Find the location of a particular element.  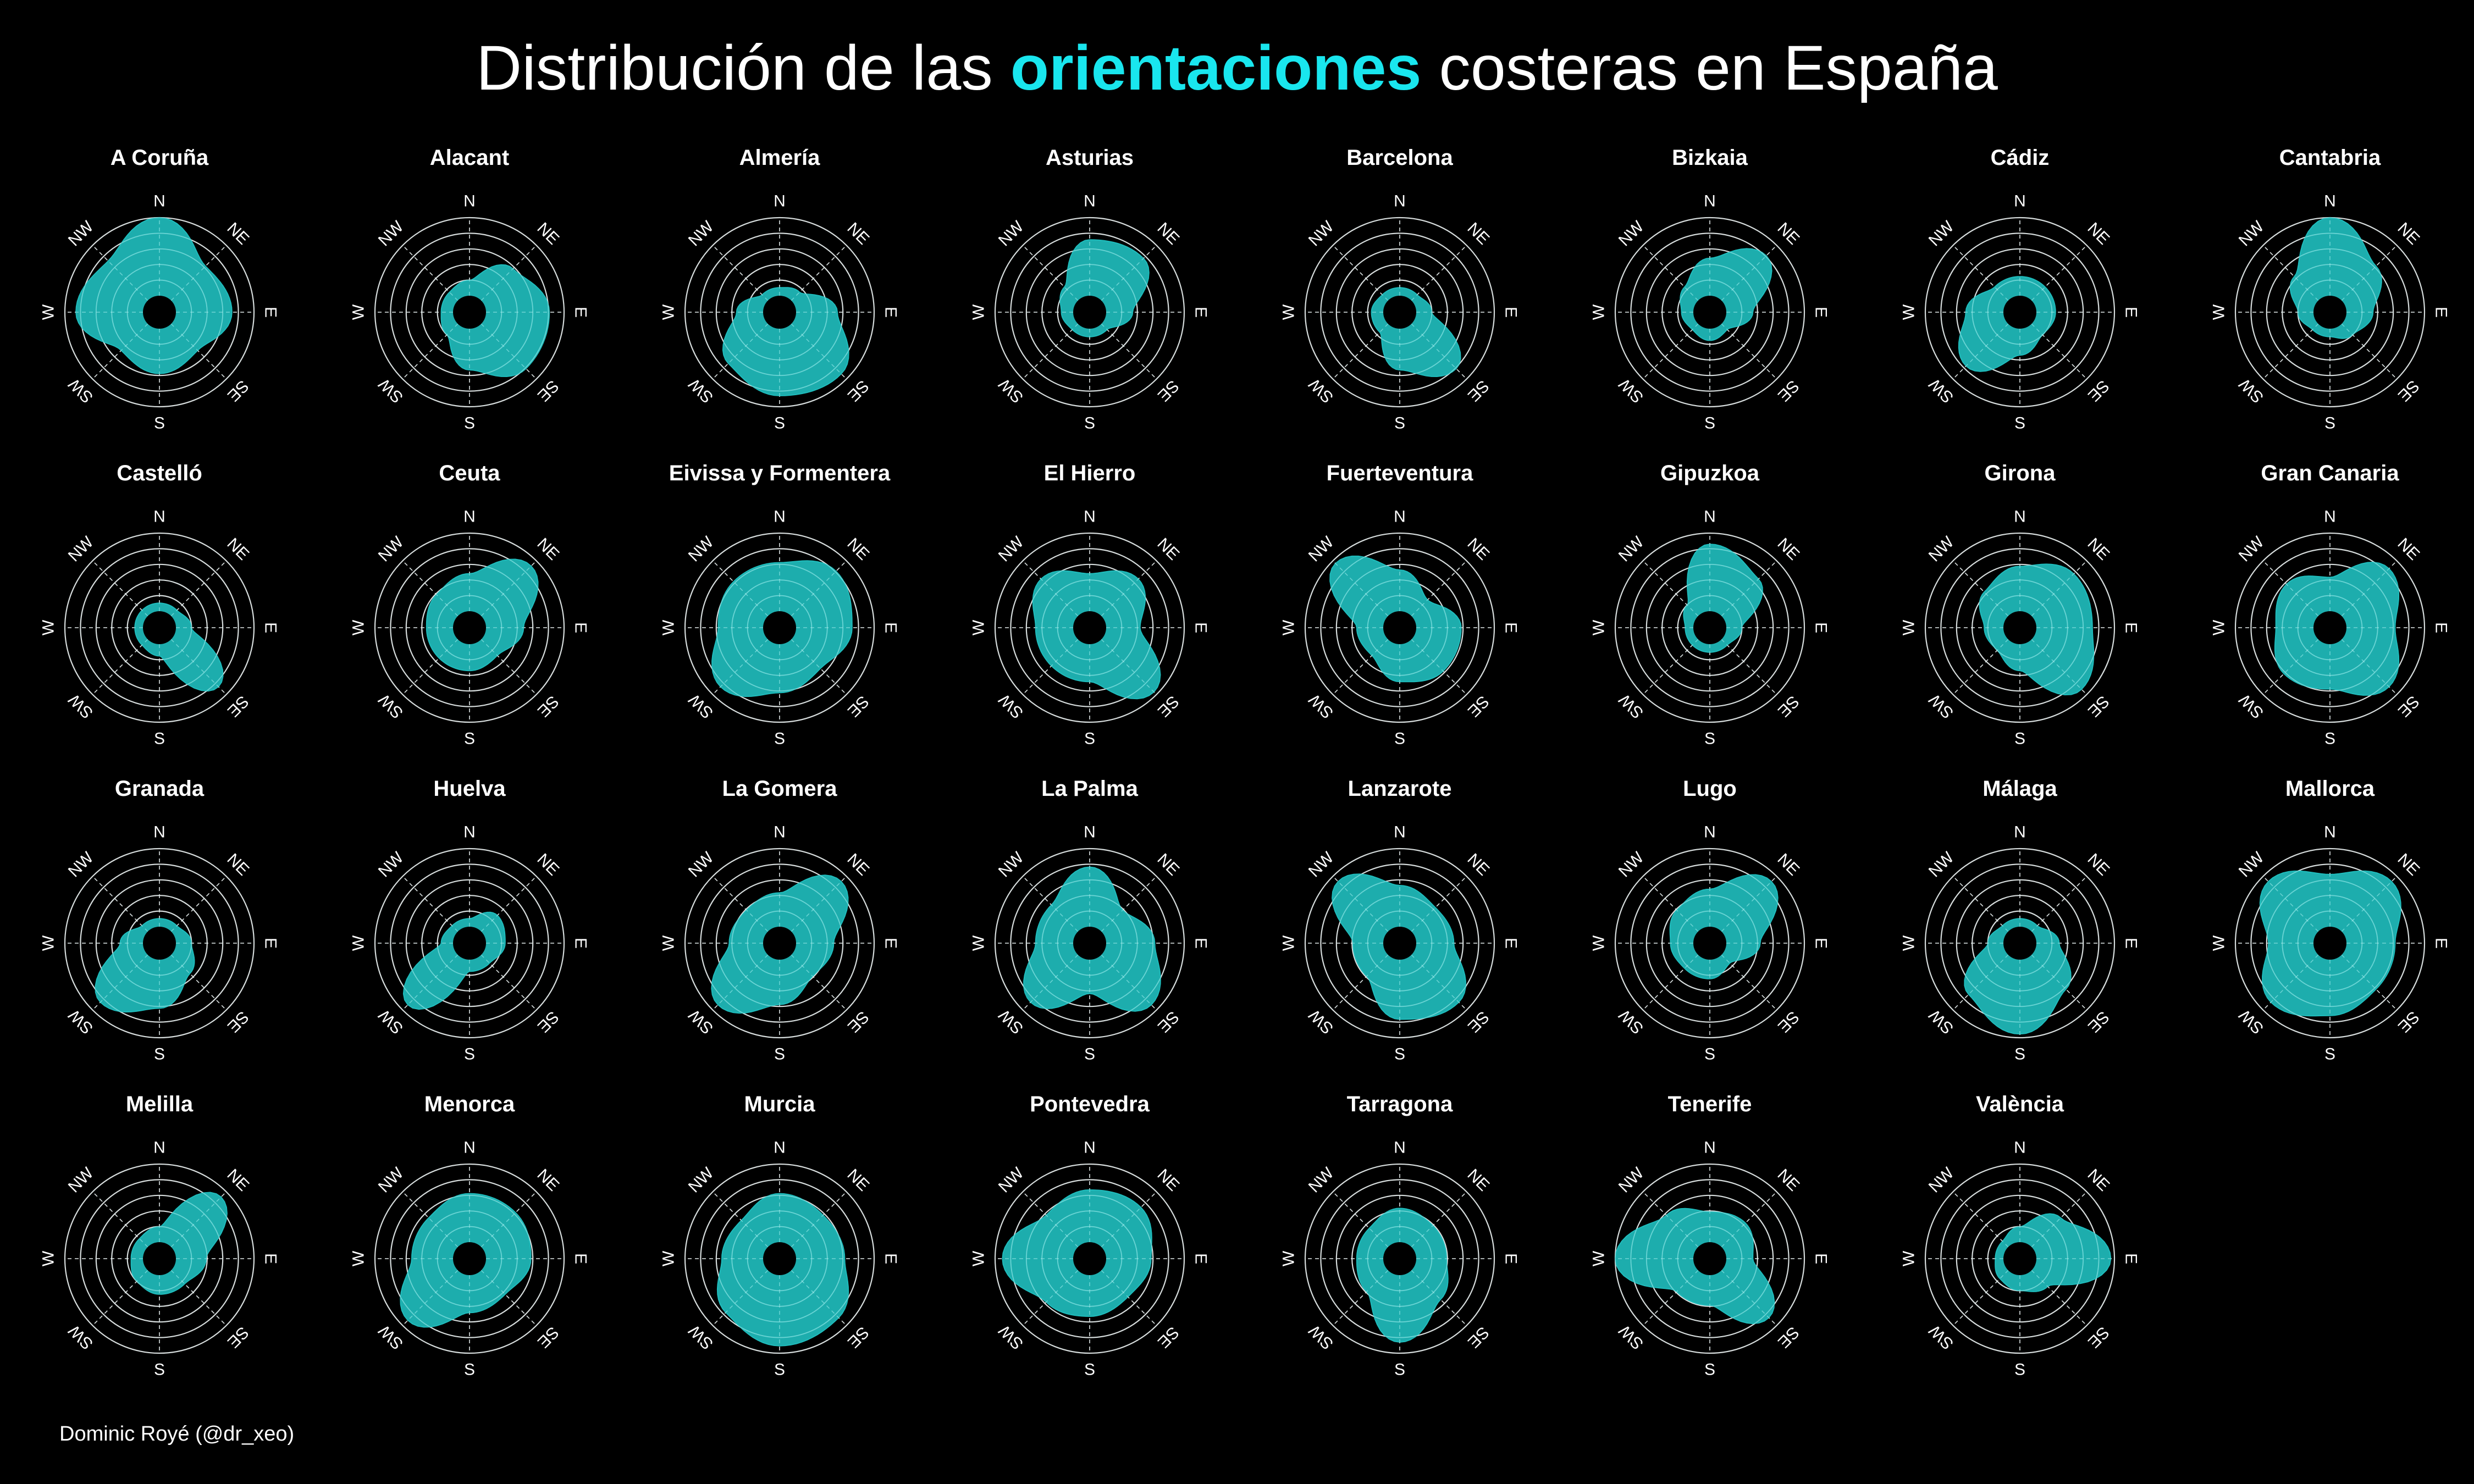

panel-title: Murcia is located at coordinates (780, 1104).